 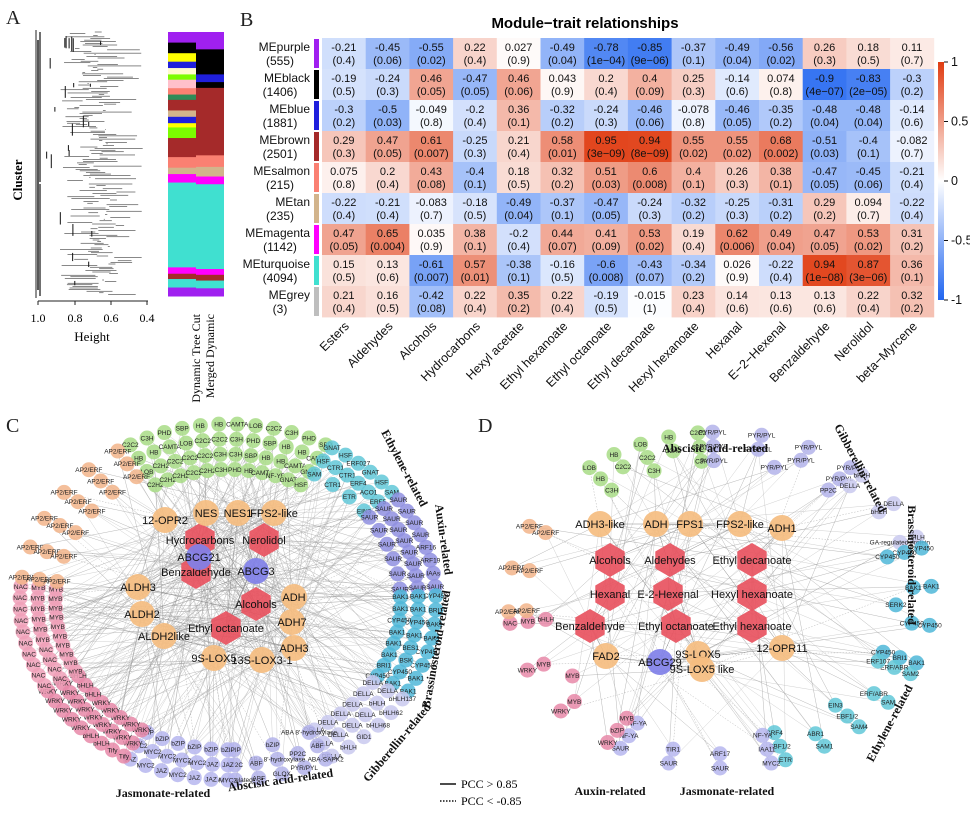 What do you see at coordinates (13, 18) in the screenshot?
I see `panel-label-a: A` at bounding box center [13, 18].